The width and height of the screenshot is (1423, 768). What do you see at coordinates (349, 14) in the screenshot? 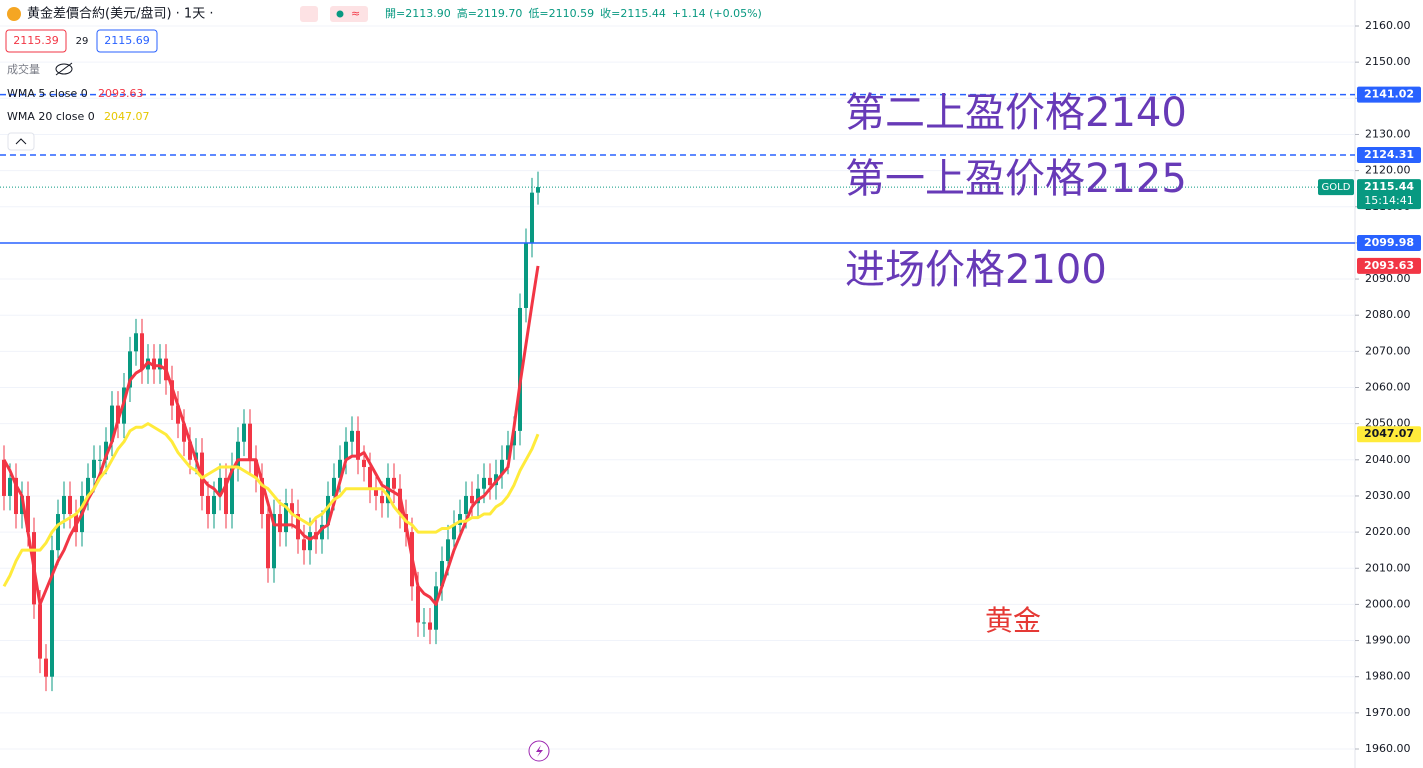
I see `market-status` at bounding box center [349, 14].